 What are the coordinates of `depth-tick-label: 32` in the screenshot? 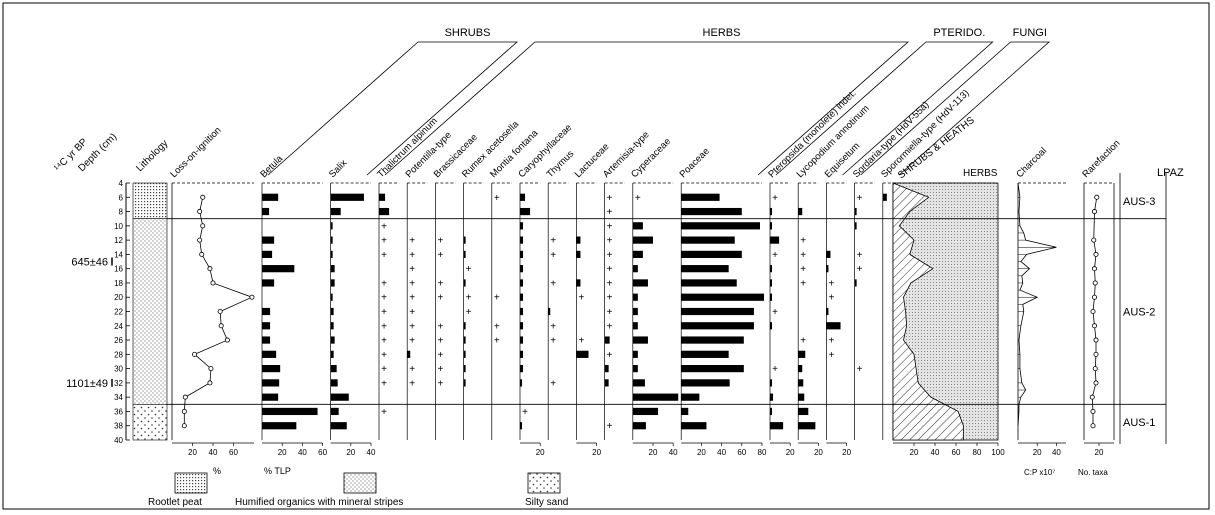 It's located at (118, 383).